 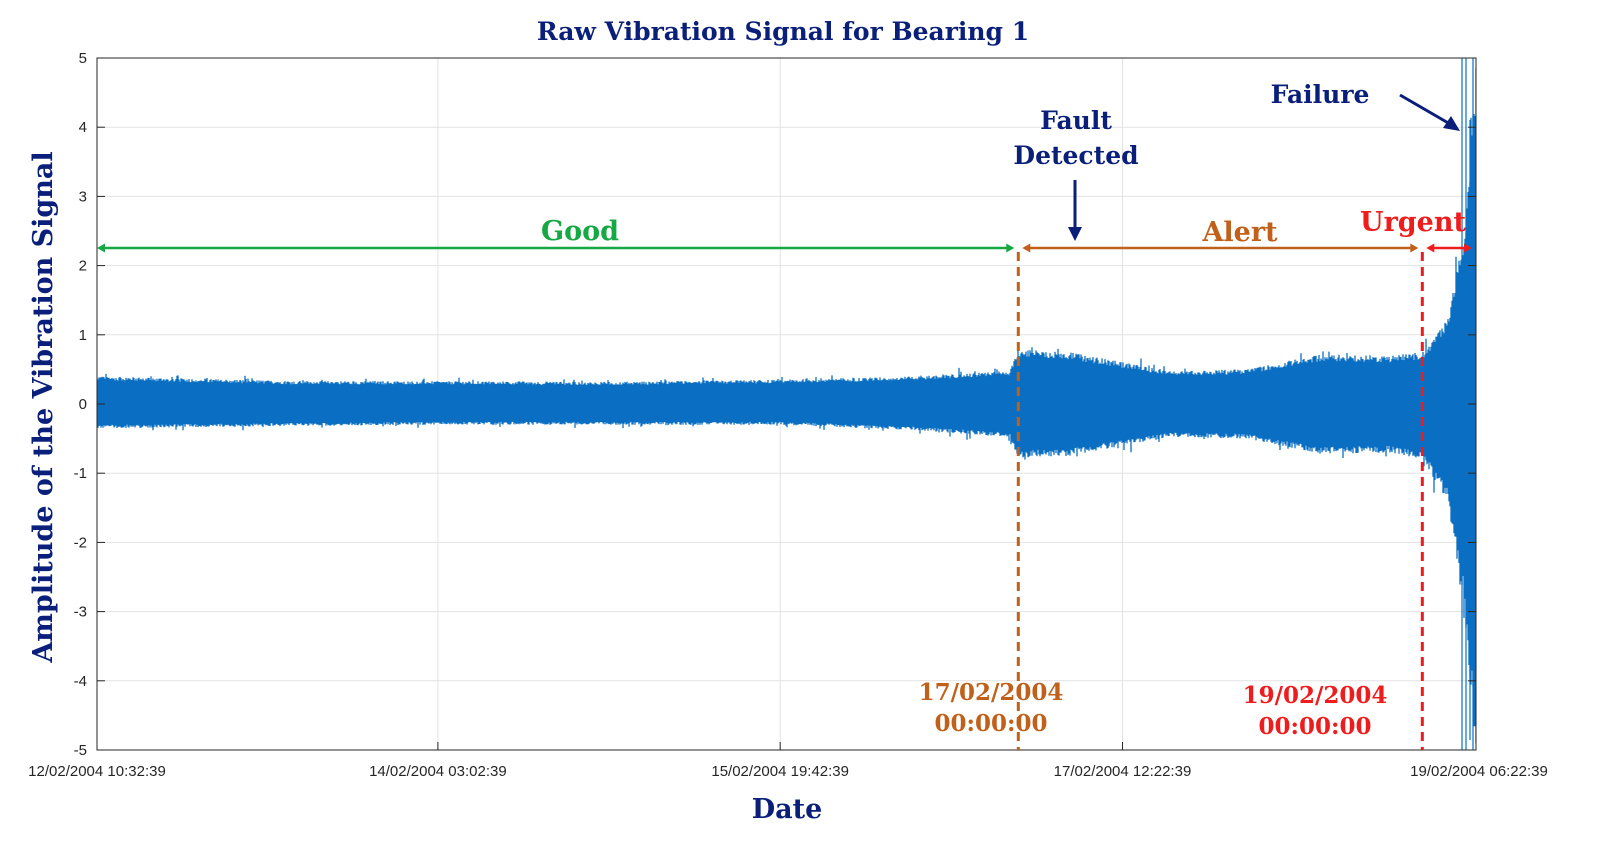 I want to click on y-tick-label: 2, so click(x=83, y=266).